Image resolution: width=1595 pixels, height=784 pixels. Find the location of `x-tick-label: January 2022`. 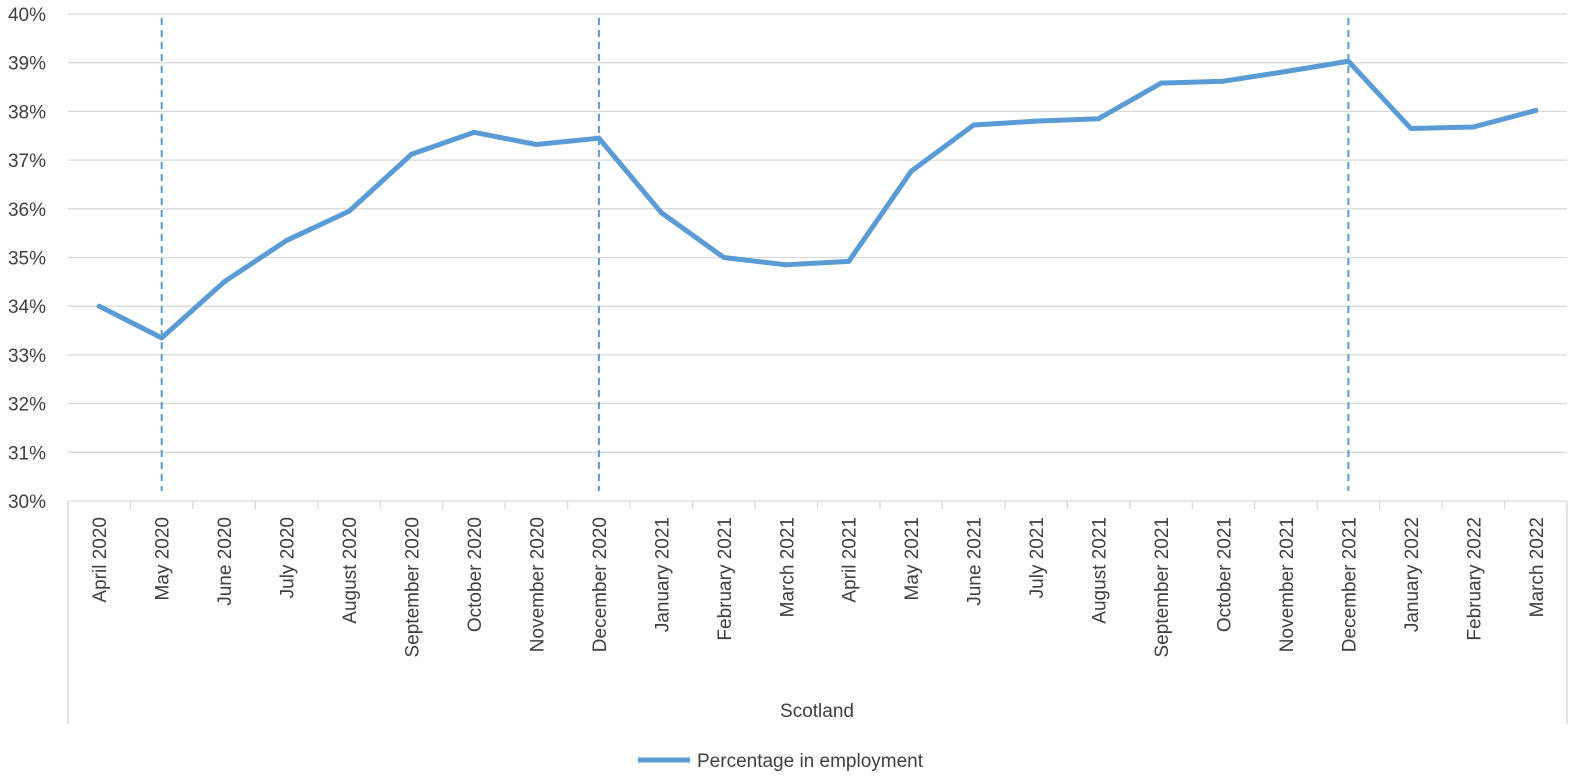

x-tick-label: January 2022 is located at coordinates (1412, 574).